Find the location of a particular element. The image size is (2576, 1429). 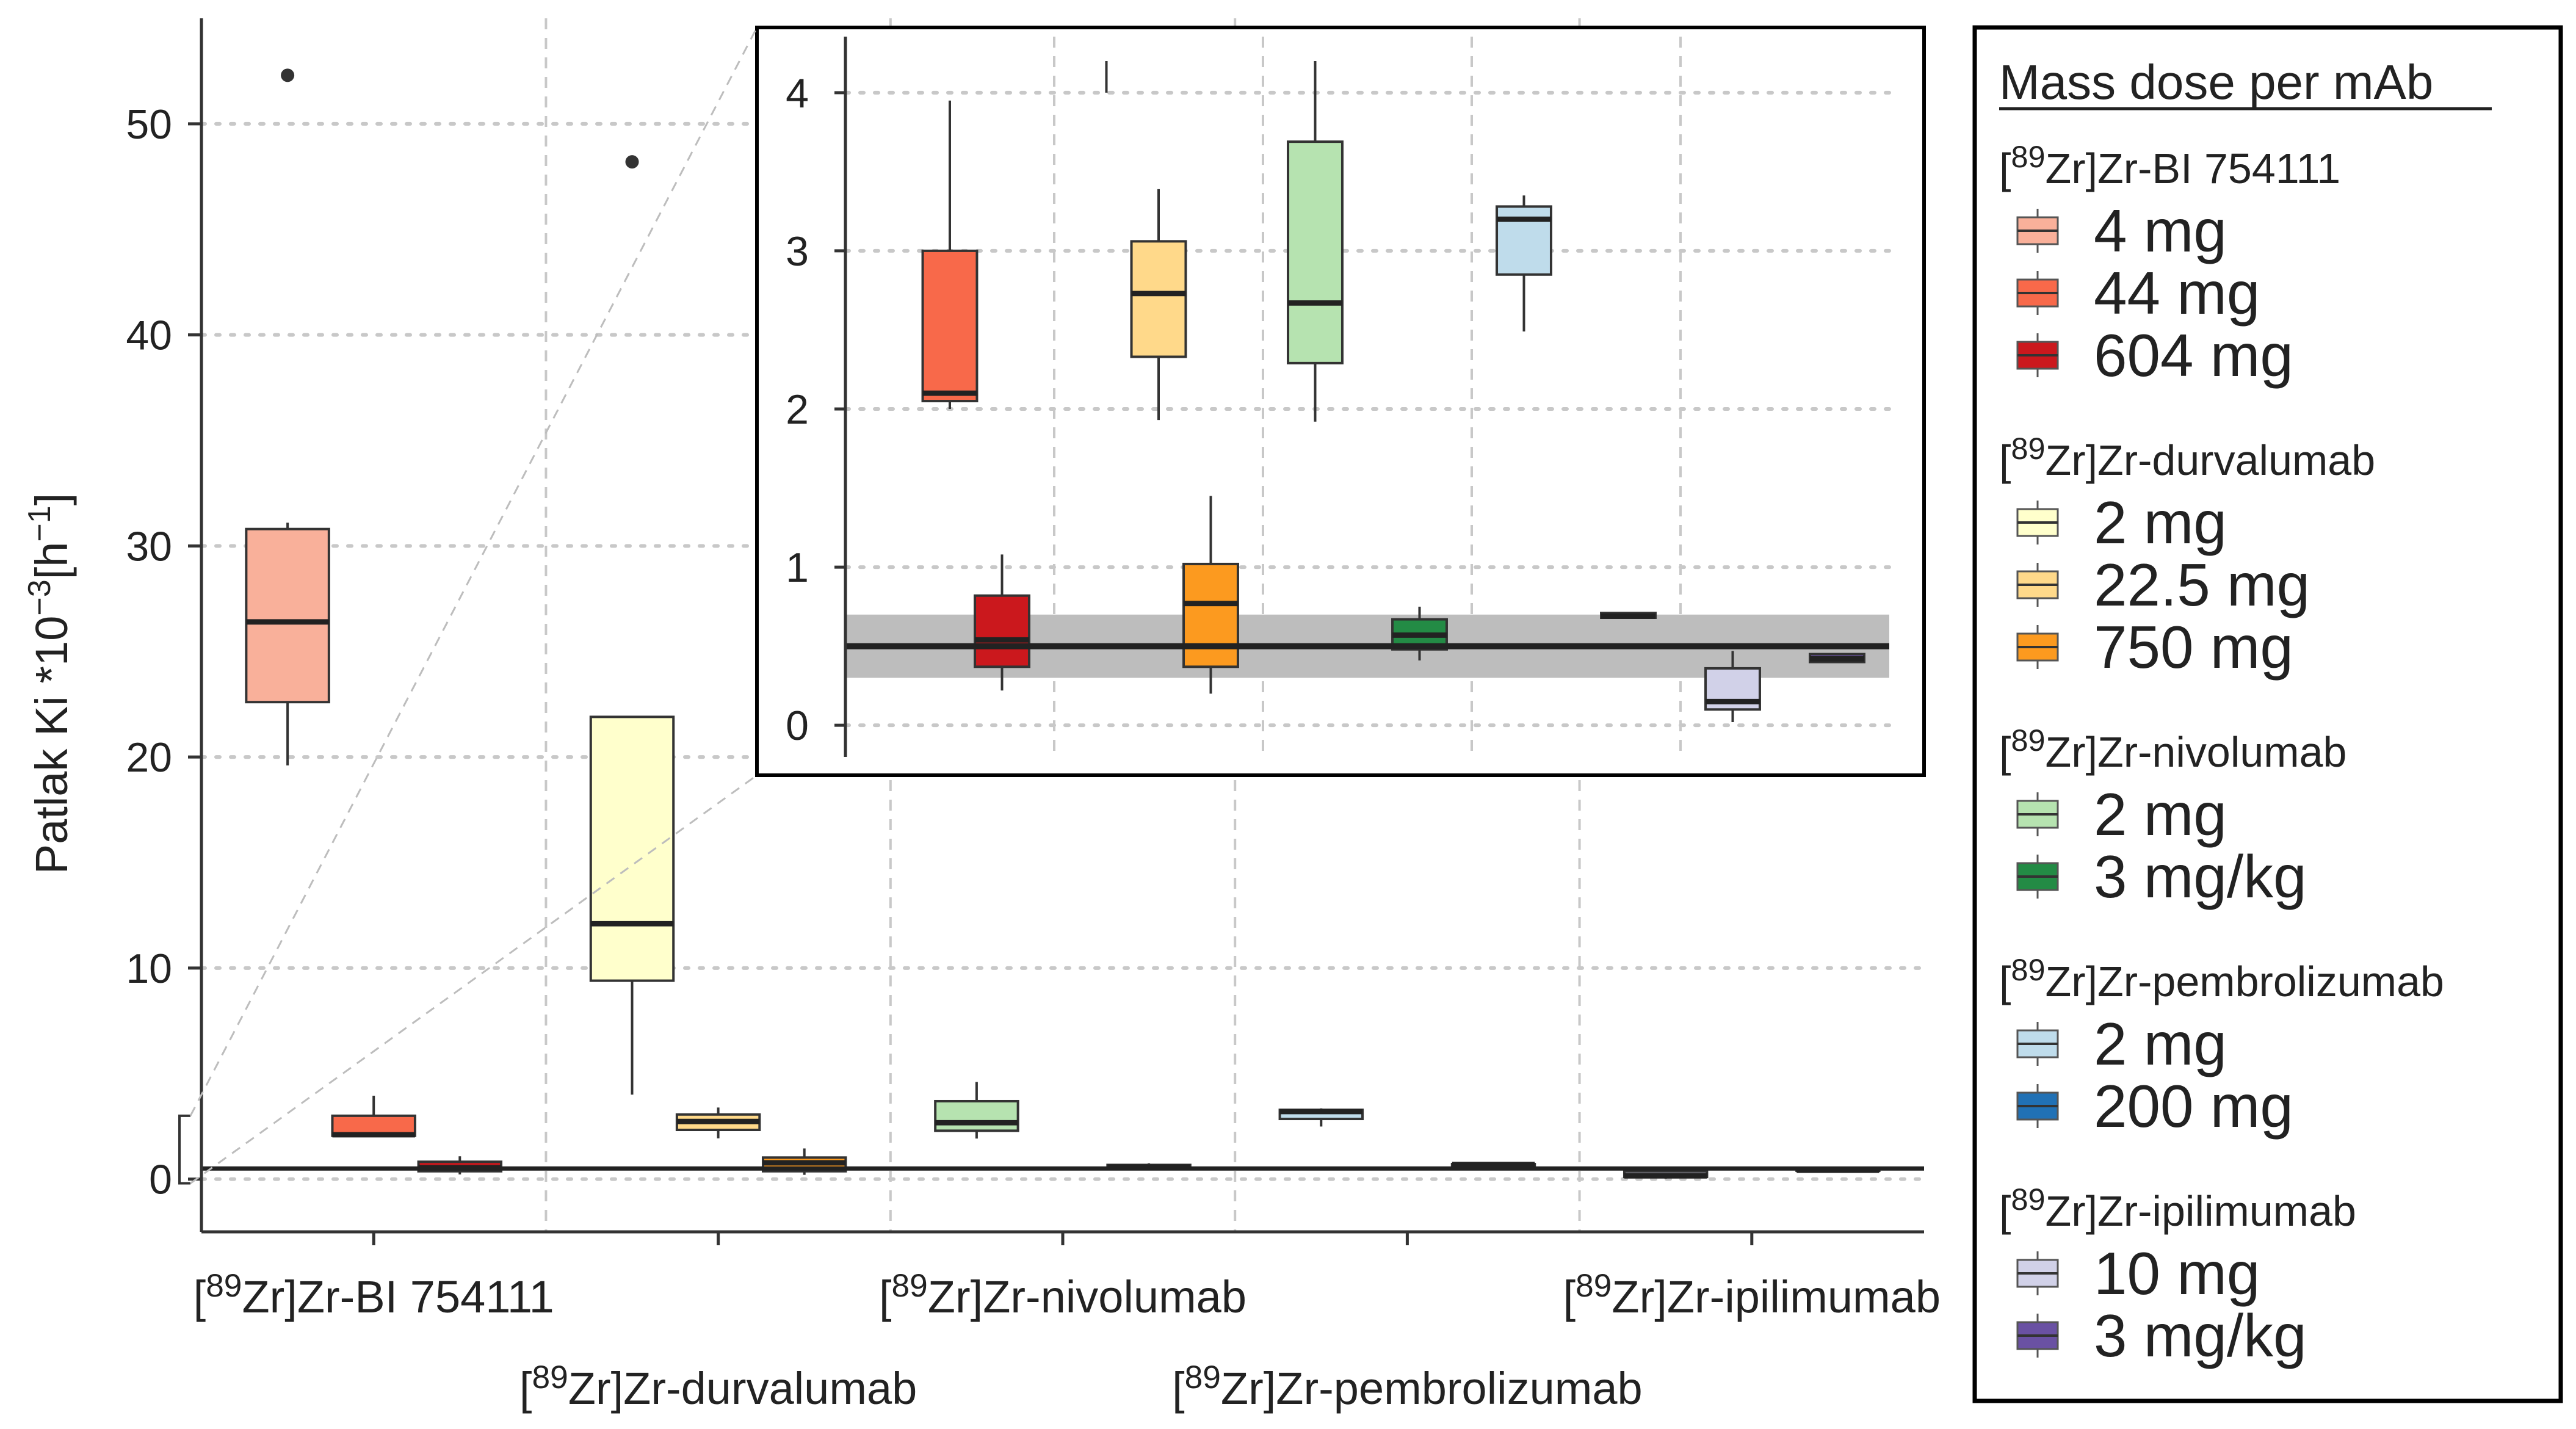

y-tick-label: 20 is located at coordinates (149, 757).